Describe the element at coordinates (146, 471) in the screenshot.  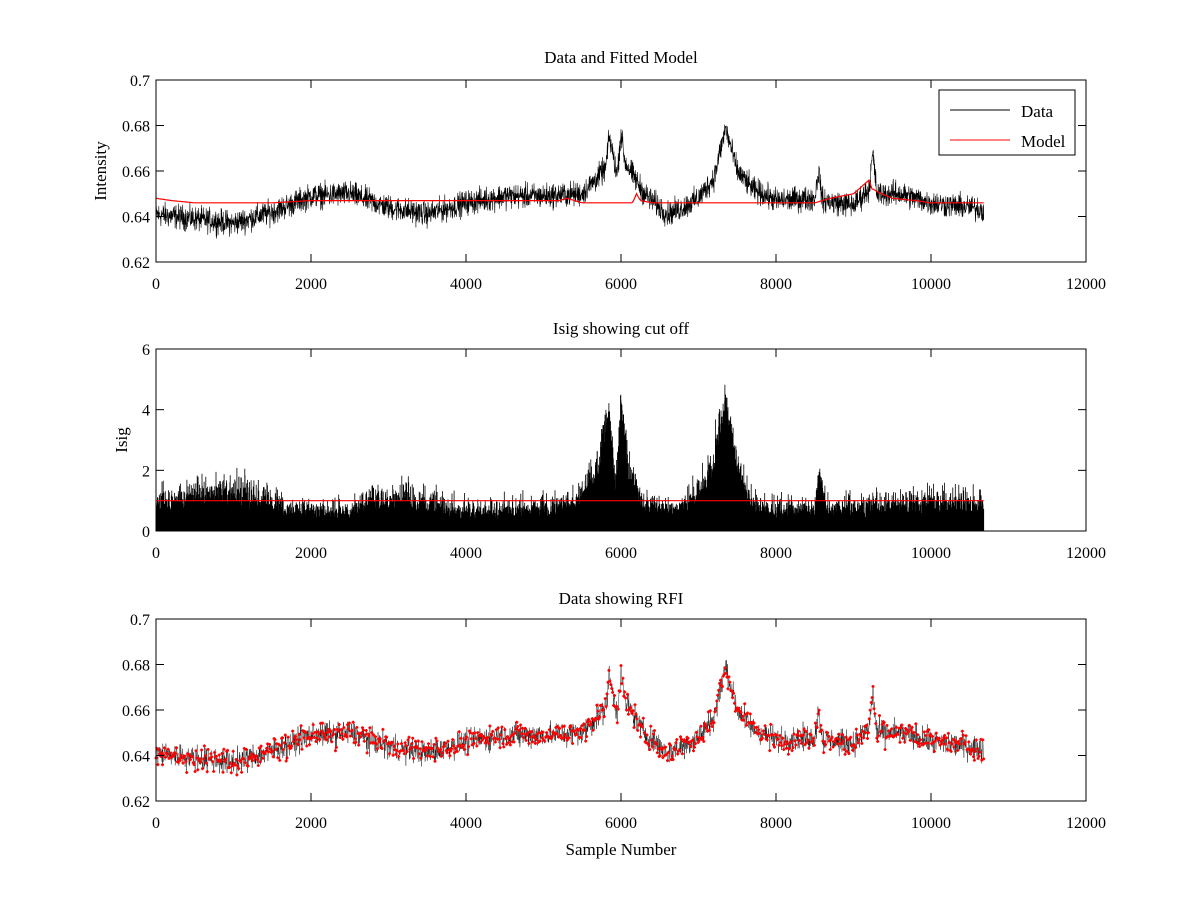
I see `y-tick-label: 2` at that location.